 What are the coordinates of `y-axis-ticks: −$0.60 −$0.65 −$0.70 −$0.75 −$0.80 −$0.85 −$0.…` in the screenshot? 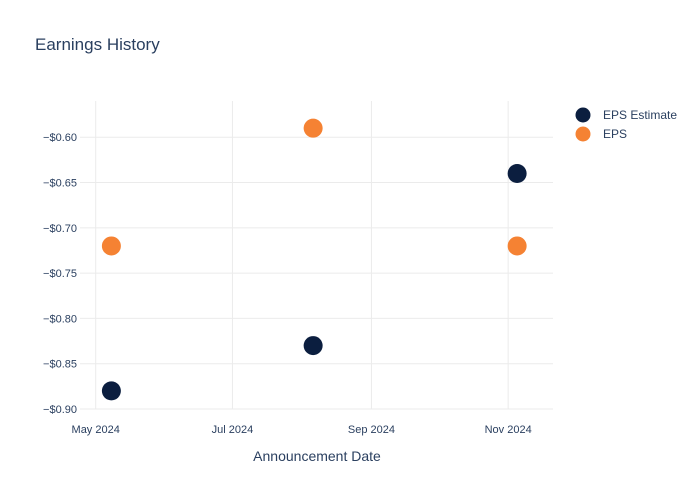 It's located at (60, 274).